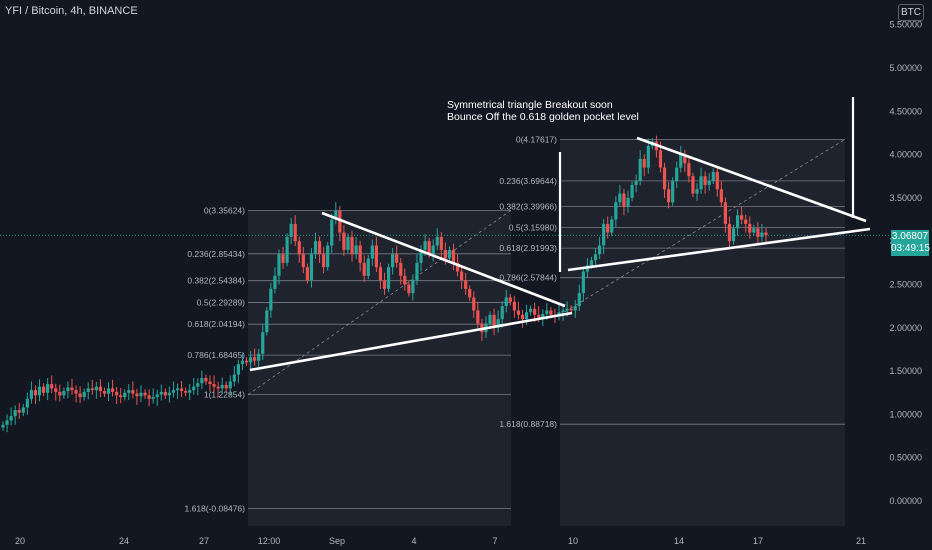 The height and width of the screenshot is (550, 932). Describe the element at coordinates (528, 207) in the screenshot. I see `fib-right-level-label: 0.382(3.39966)` at that location.